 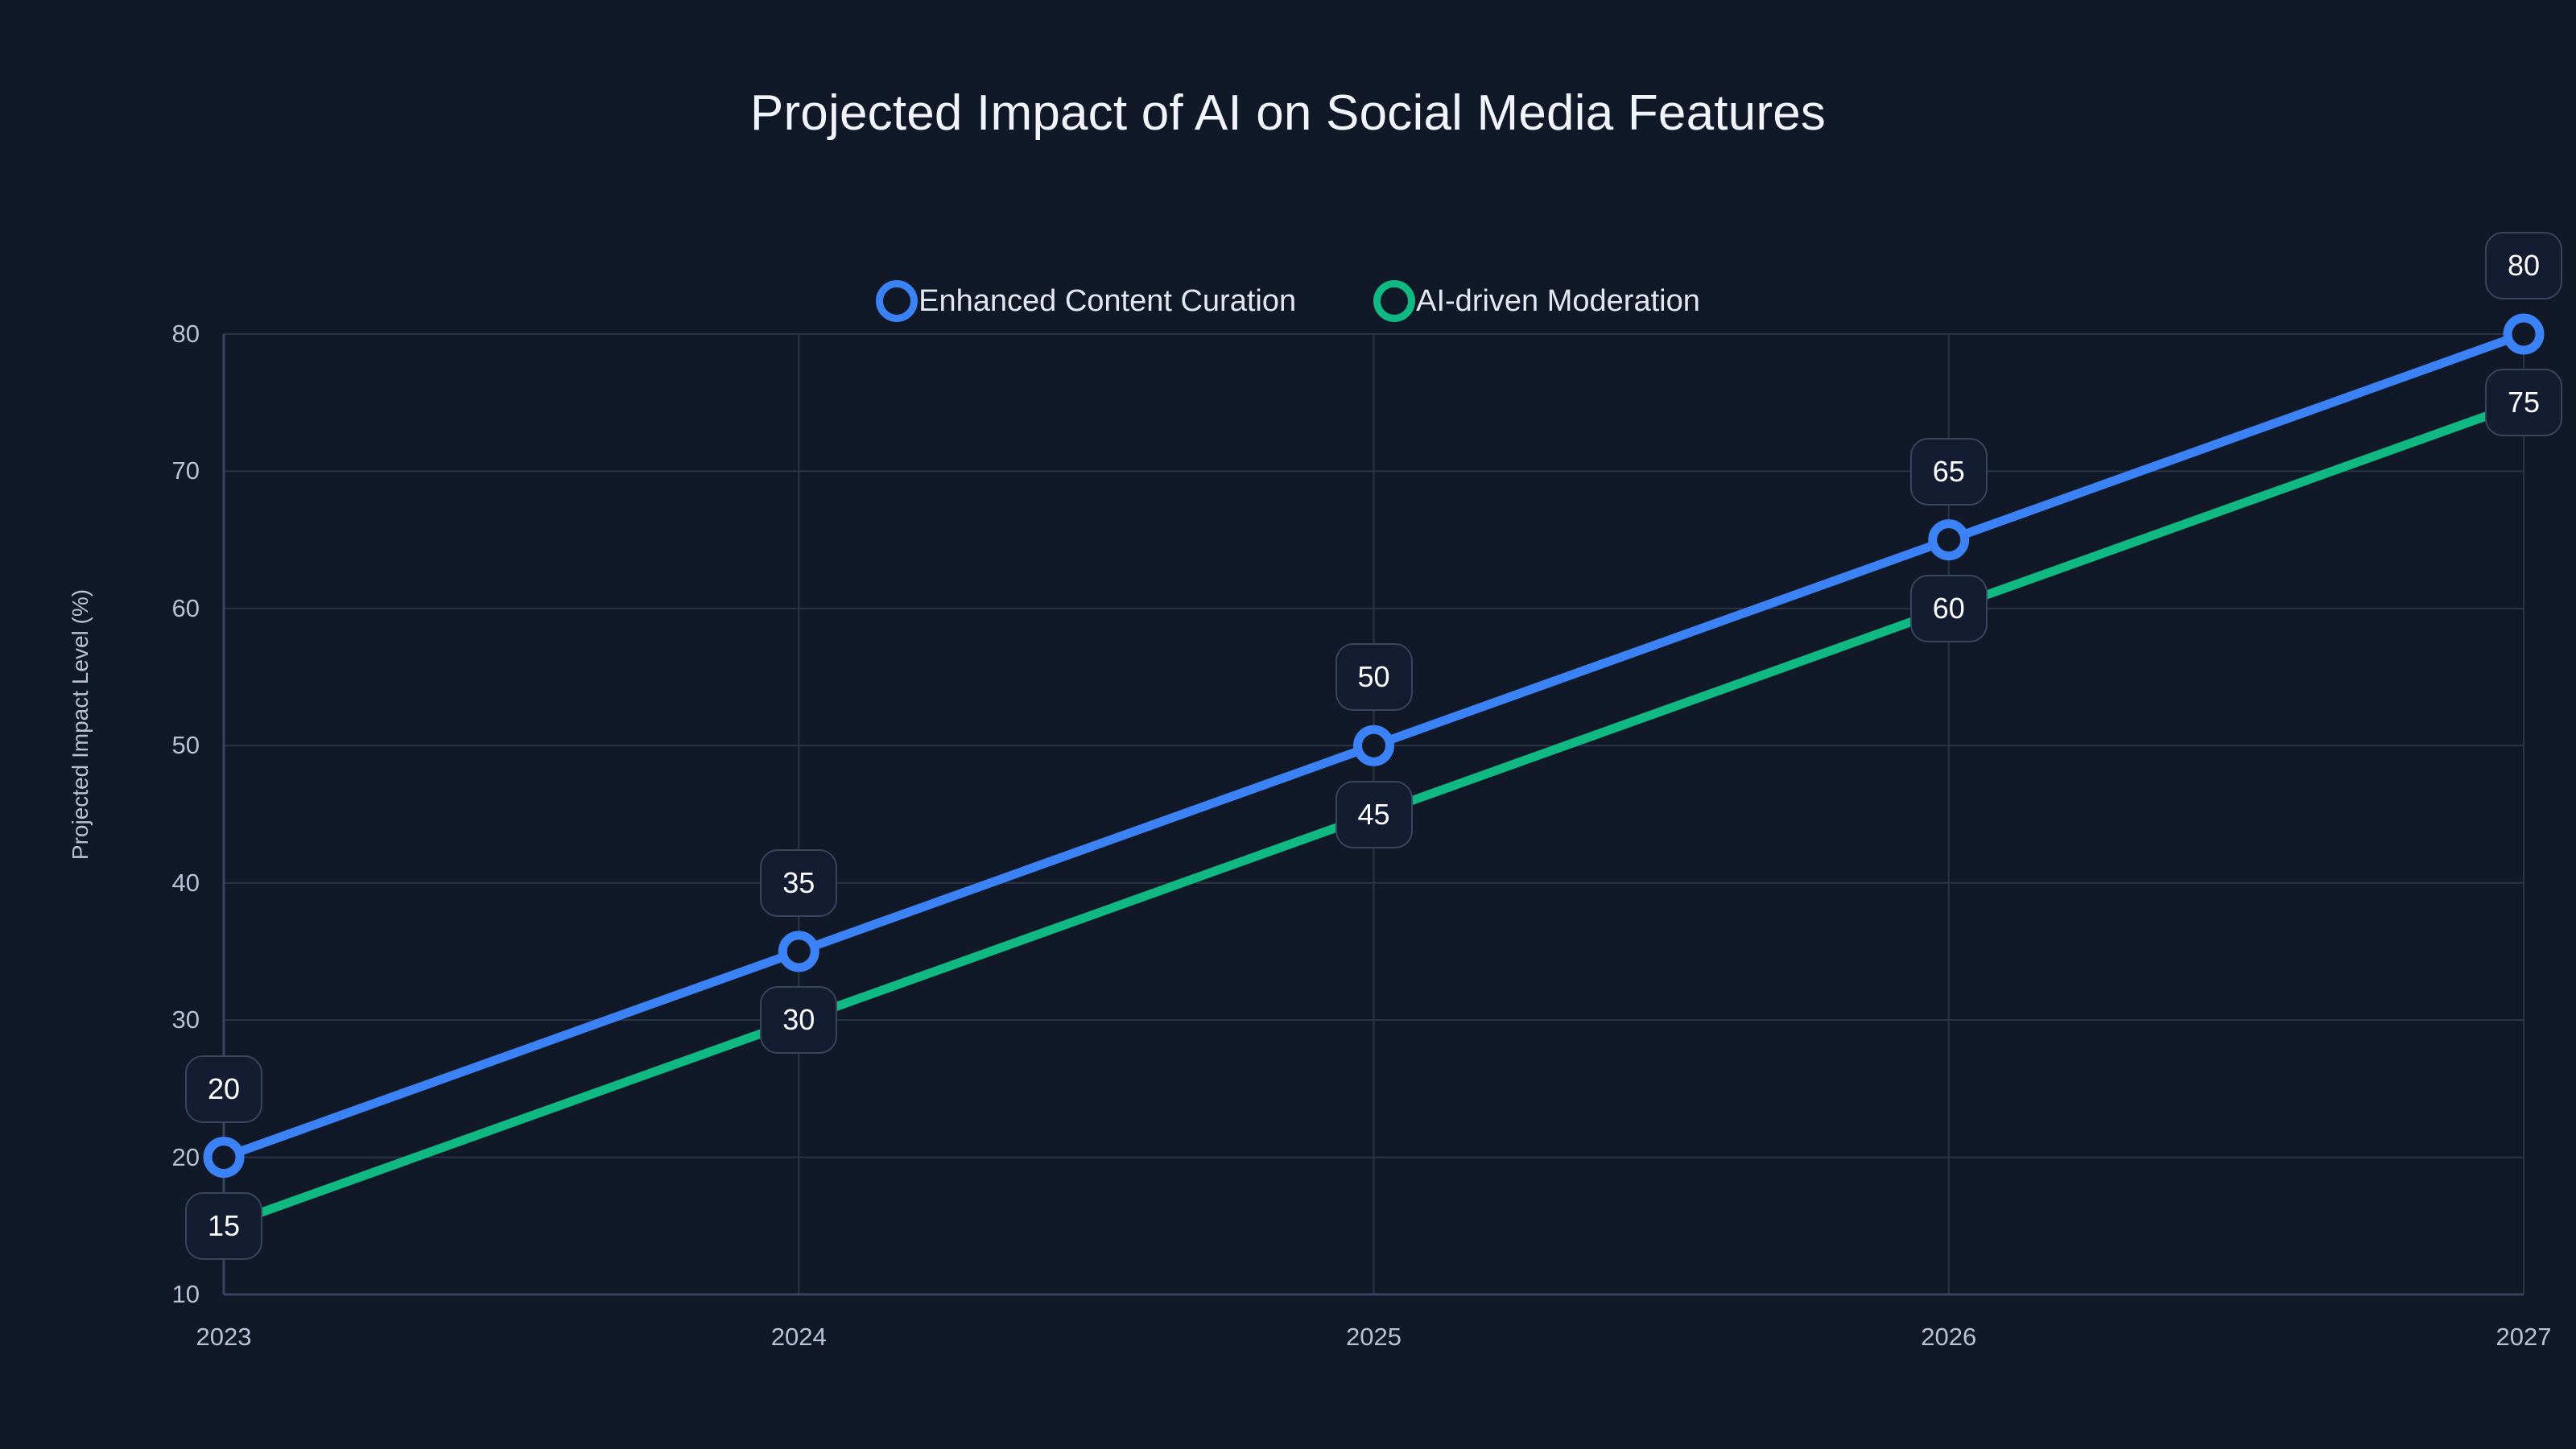 What do you see at coordinates (1948, 471) in the screenshot?
I see `data-point-label: 65` at bounding box center [1948, 471].